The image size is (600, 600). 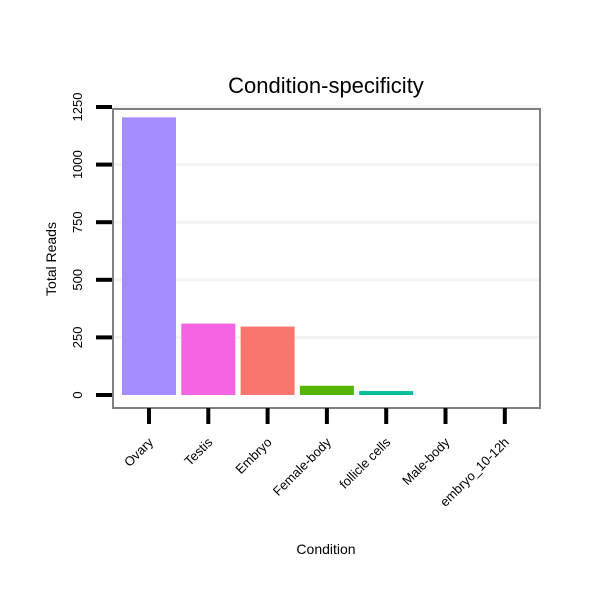 I want to click on y-tick-label: 250, so click(x=77, y=338).